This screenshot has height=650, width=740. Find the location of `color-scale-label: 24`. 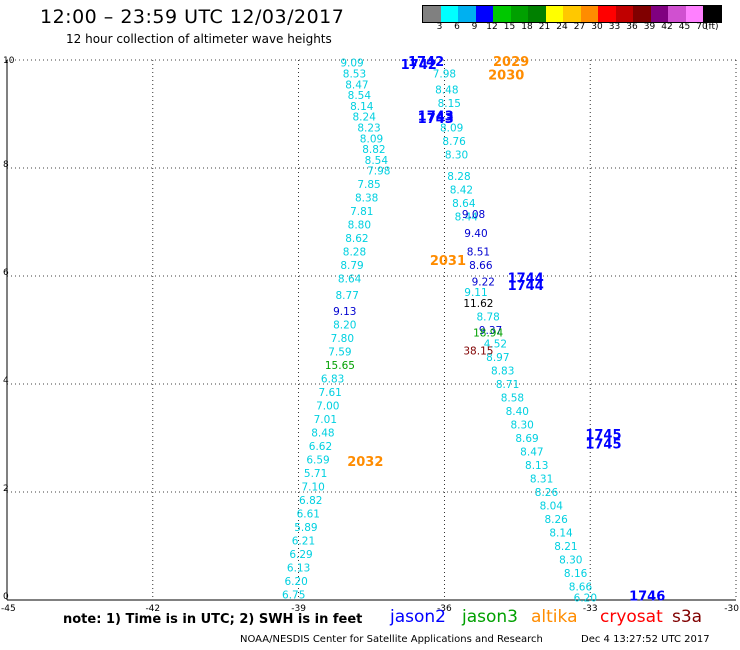

color-scale-label: 24 is located at coordinates (562, 27).